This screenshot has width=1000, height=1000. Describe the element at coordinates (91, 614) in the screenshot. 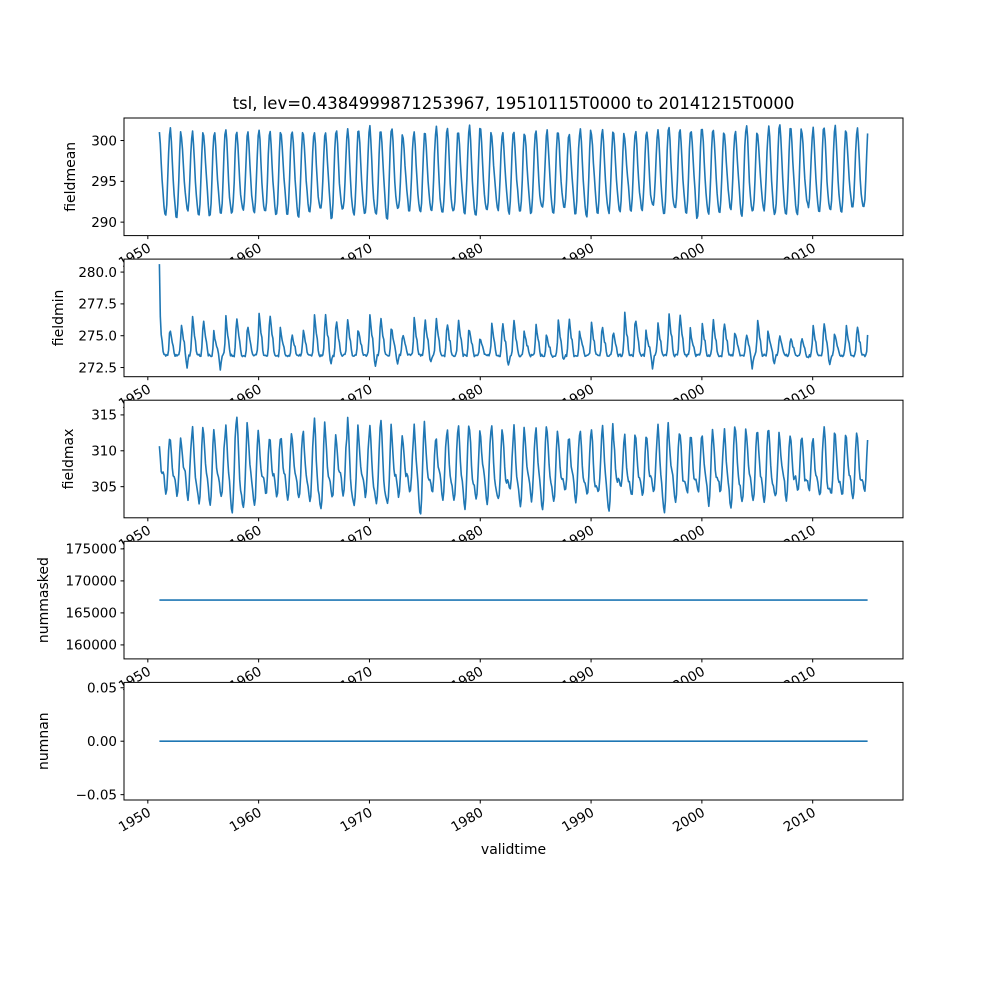

I see `y-tick-label: 165000` at that location.